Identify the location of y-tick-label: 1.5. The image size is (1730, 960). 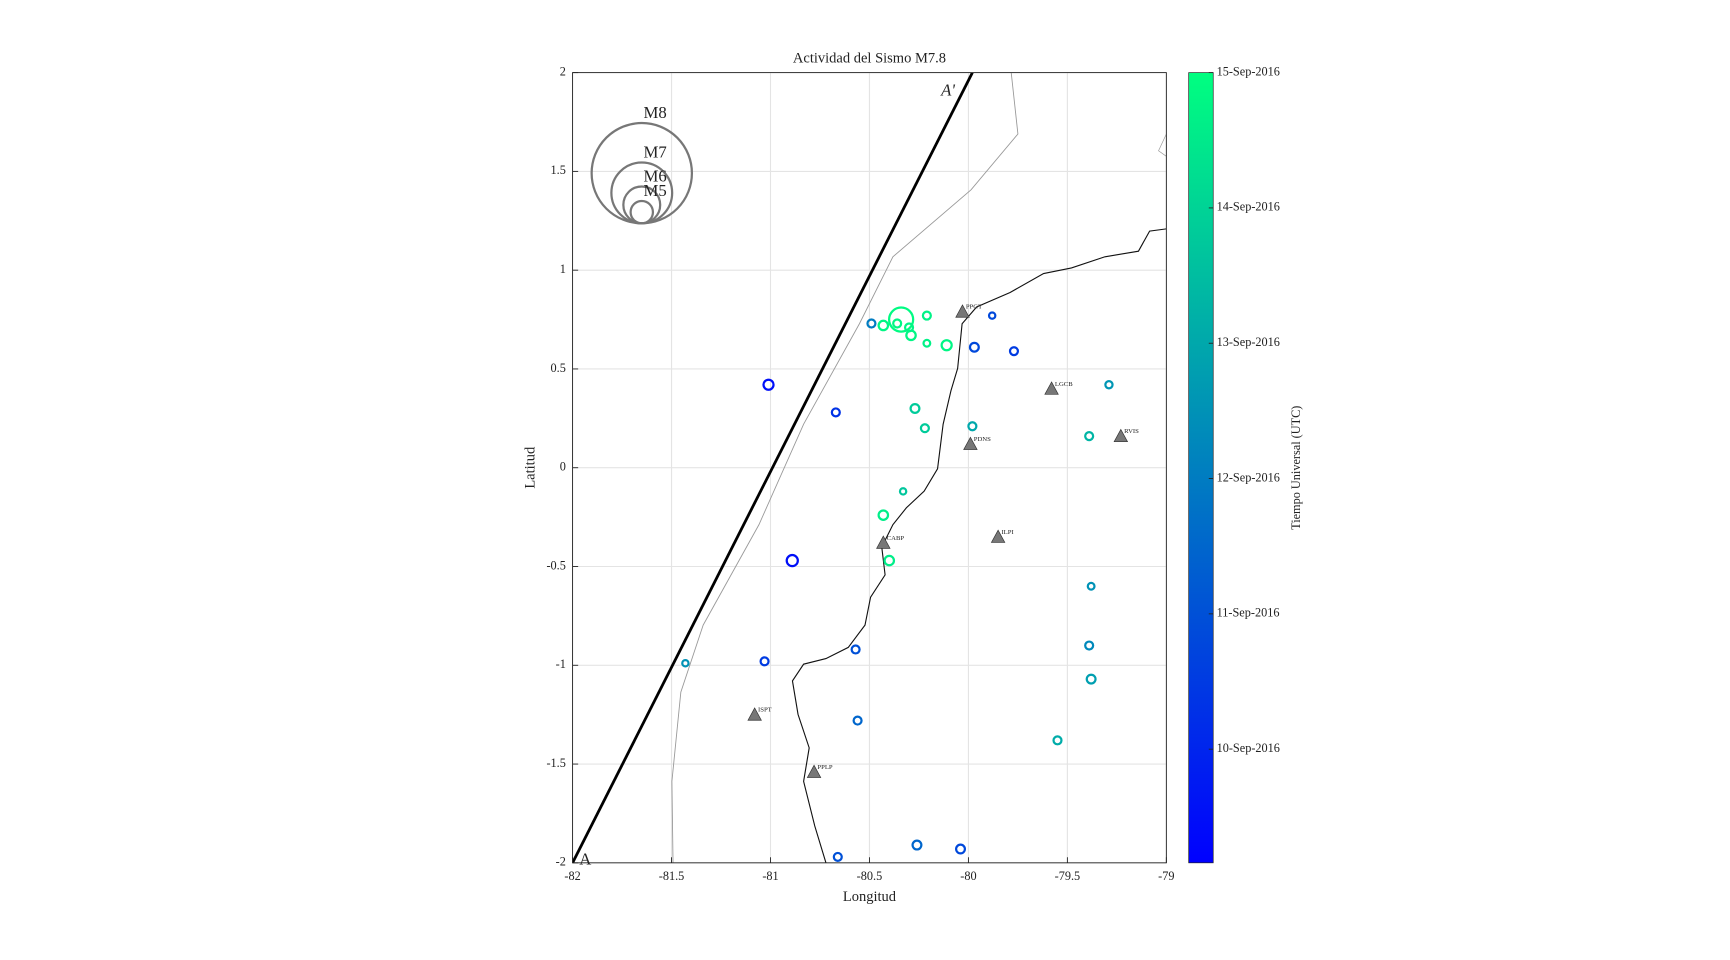
(558, 170).